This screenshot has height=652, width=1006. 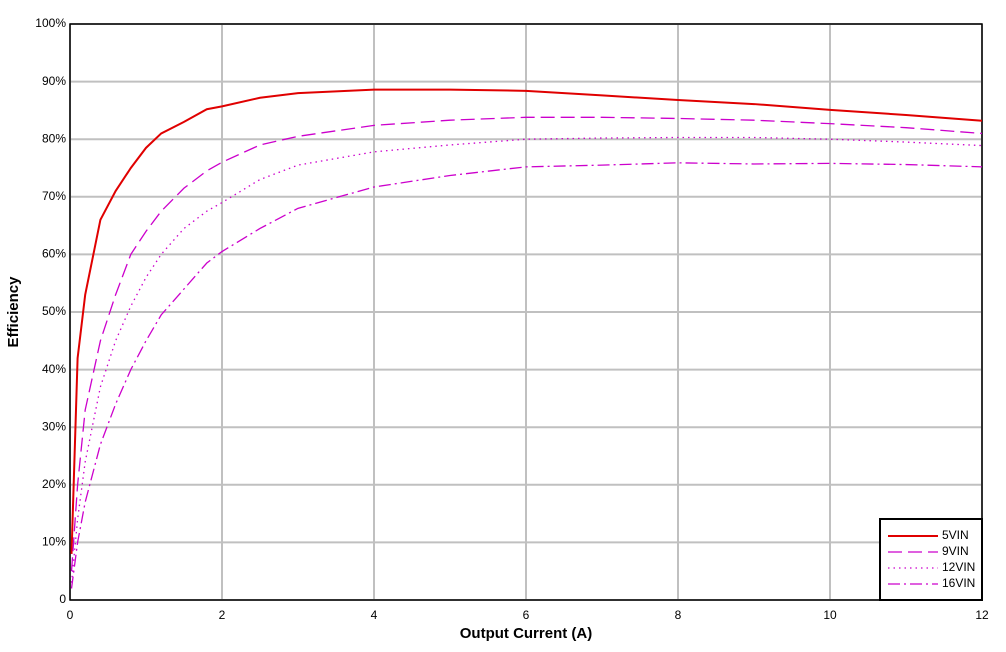 What do you see at coordinates (222, 615) in the screenshot?
I see `x-tick-label: 2` at bounding box center [222, 615].